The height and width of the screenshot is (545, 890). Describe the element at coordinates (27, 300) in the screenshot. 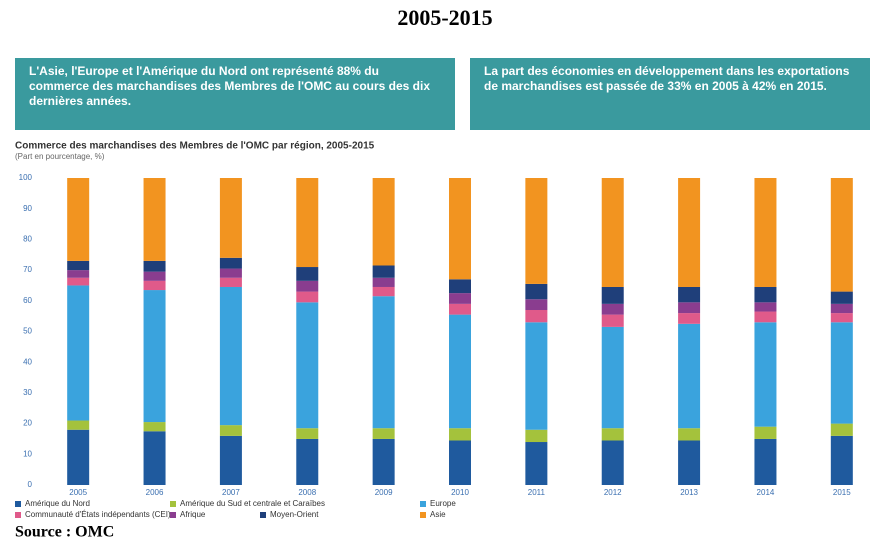

I see `y-tick-label: 60` at that location.